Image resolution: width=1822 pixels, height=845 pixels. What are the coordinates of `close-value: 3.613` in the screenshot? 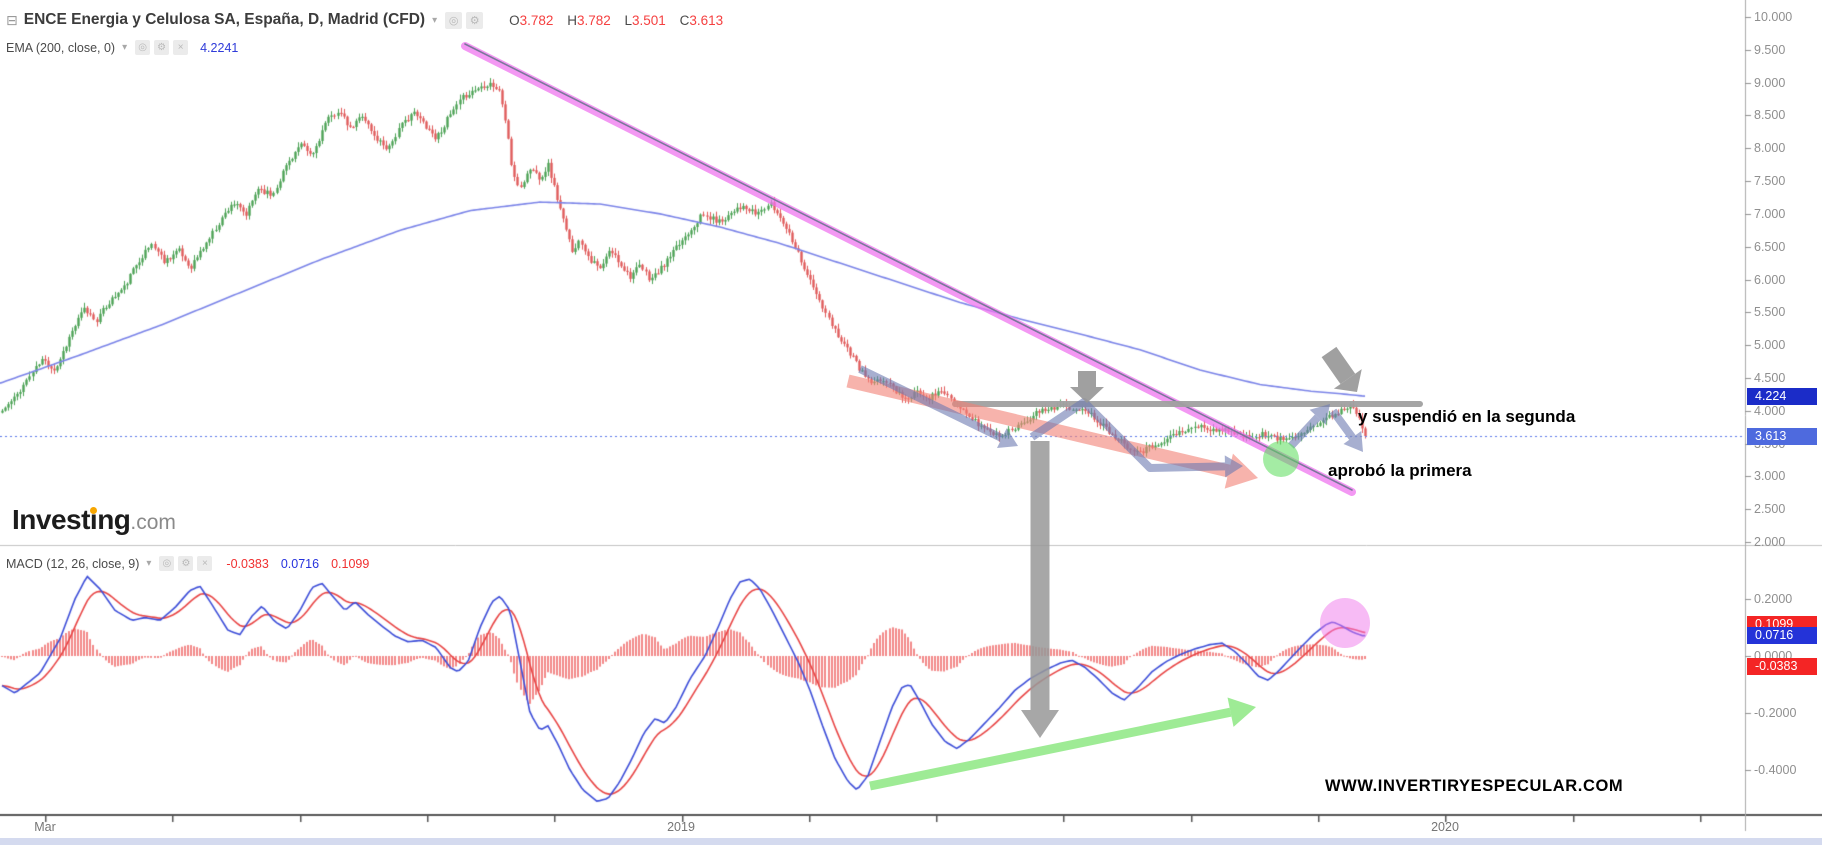 It's located at (706, 20).